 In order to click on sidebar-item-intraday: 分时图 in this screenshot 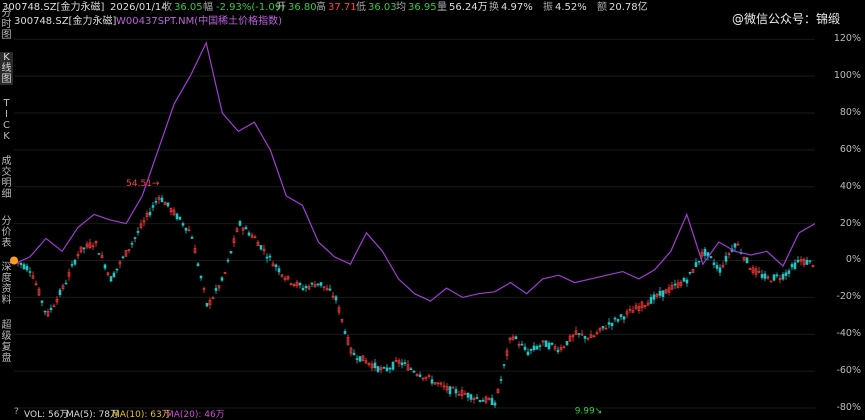, I will do `click(6, 24)`.